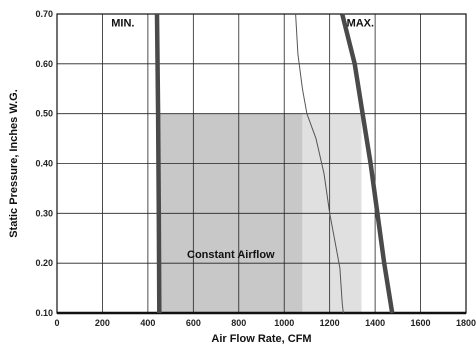 The height and width of the screenshot is (349, 476). What do you see at coordinates (44, 64) in the screenshot?
I see `y-tick-label-5: 0.60` at bounding box center [44, 64].